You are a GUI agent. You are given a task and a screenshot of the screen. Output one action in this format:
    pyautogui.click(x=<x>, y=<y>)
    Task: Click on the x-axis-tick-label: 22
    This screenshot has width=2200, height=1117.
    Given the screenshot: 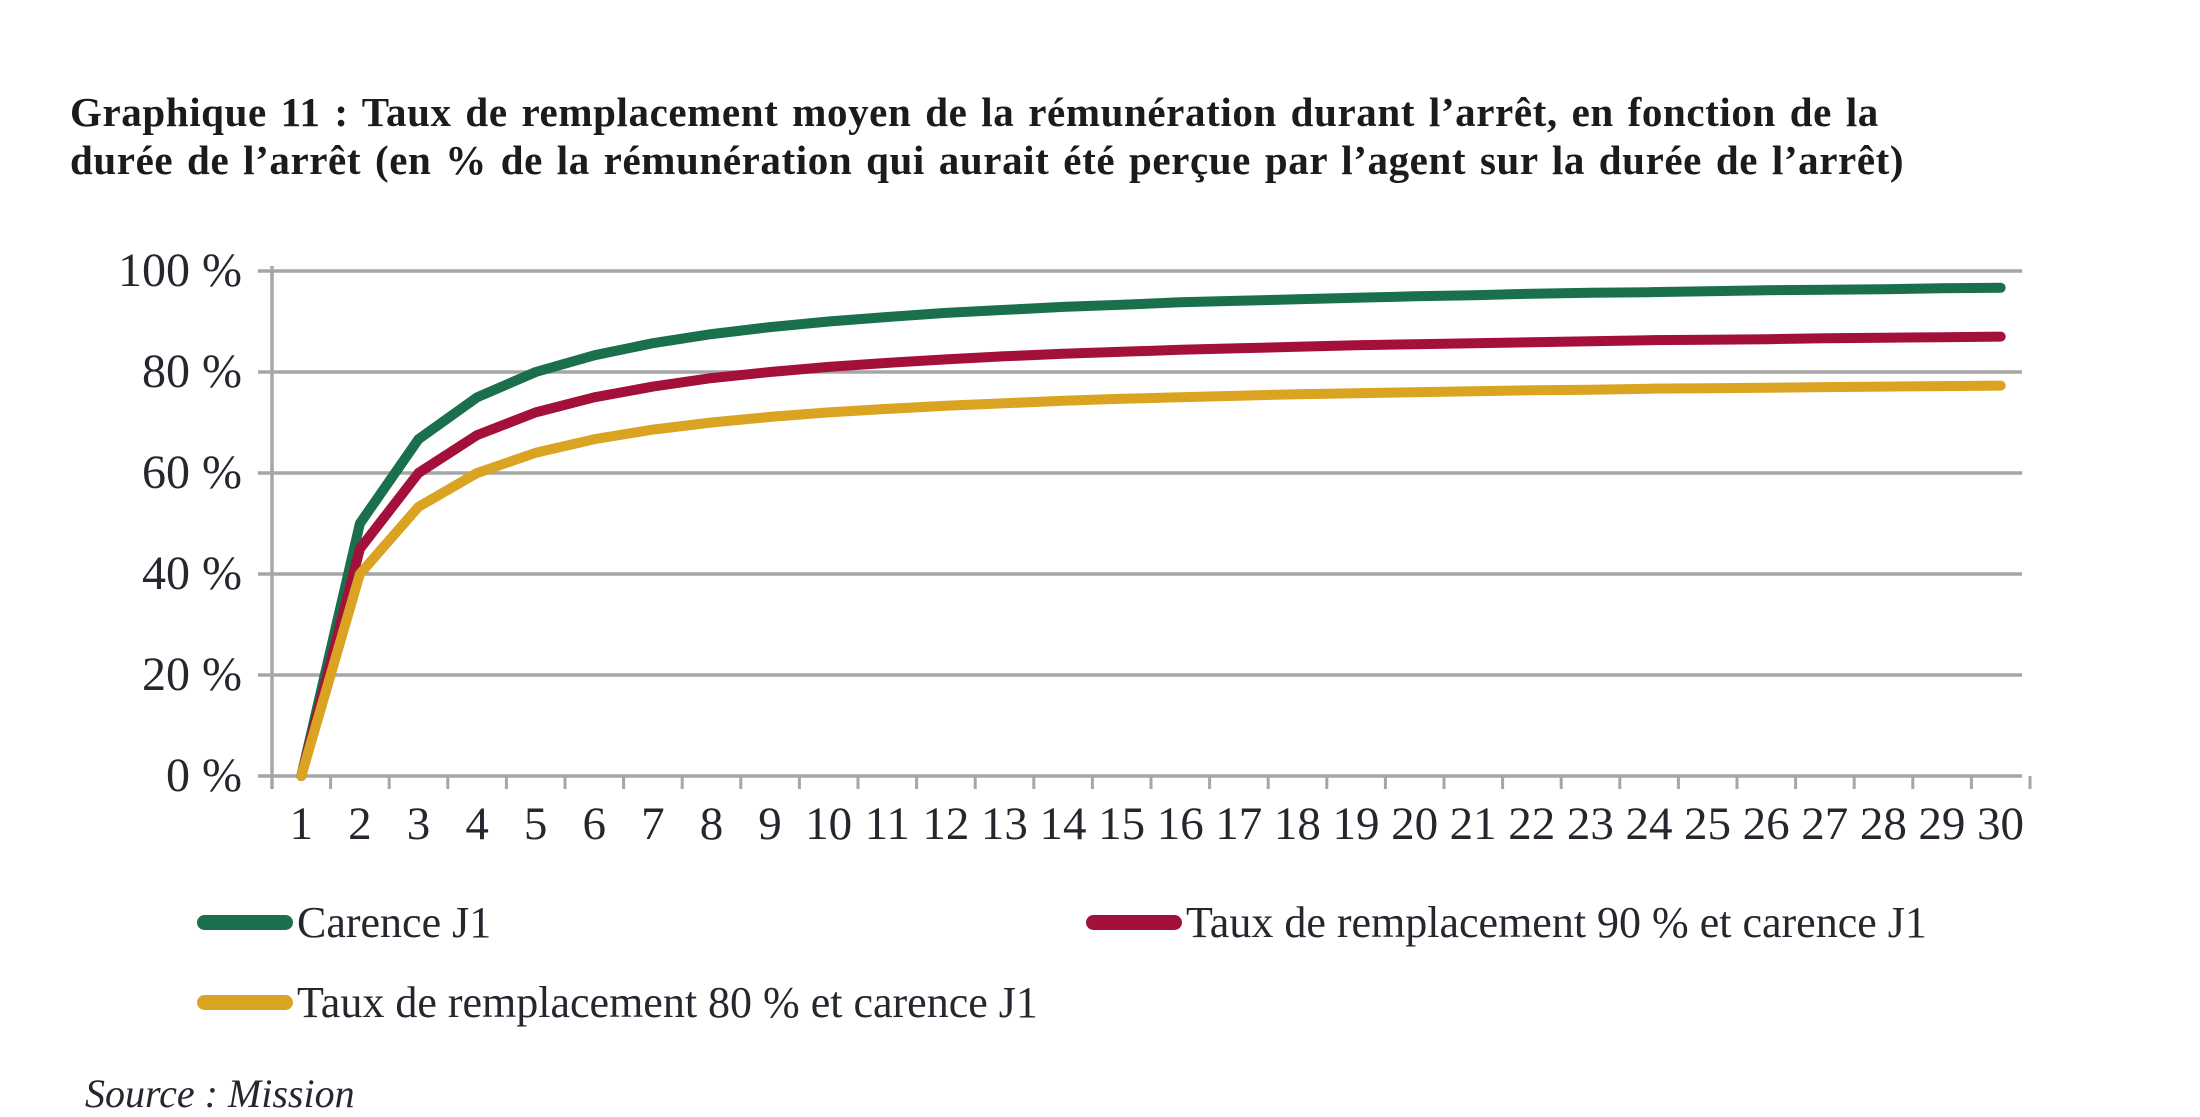 What is the action you would take?
    pyautogui.click(x=1532, y=824)
    